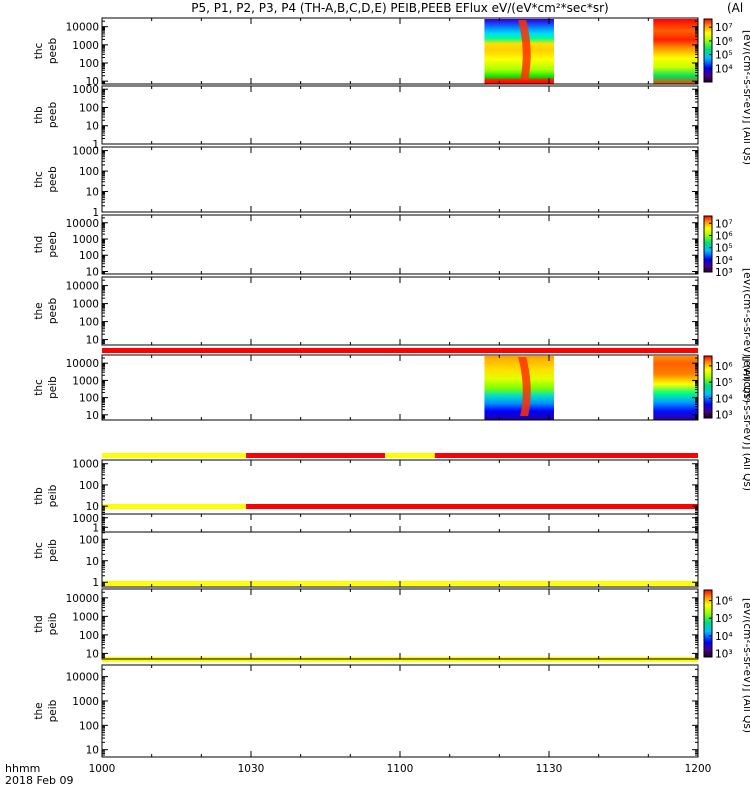 Image resolution: width=750 pixels, height=800 pixels. What do you see at coordinates (708, 387) in the screenshot?
I see `colorbar-thc-peib` at bounding box center [708, 387].